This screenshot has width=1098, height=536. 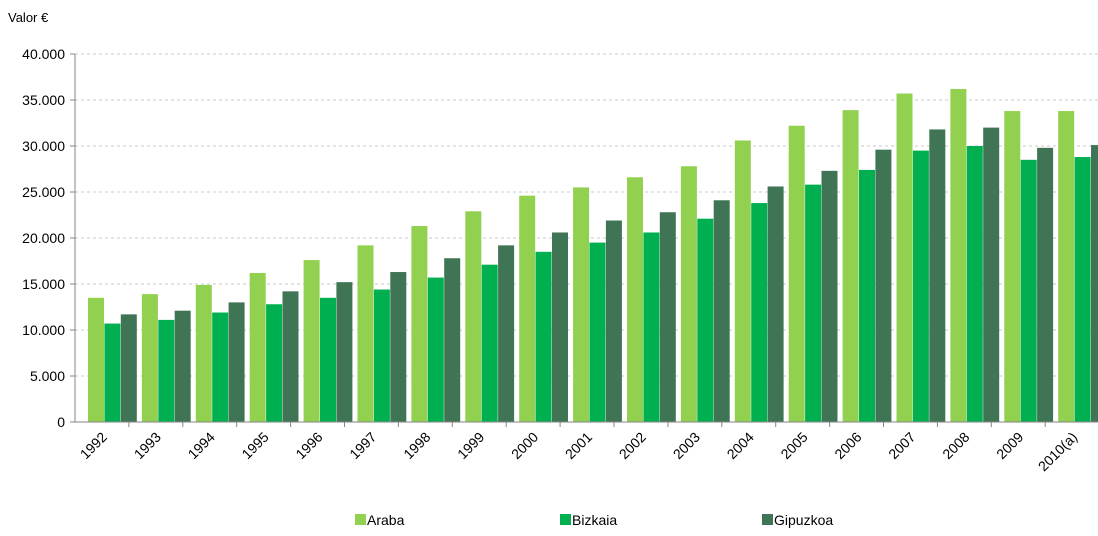 I want to click on bar-gipuzkoa-1998, so click(x=452, y=340).